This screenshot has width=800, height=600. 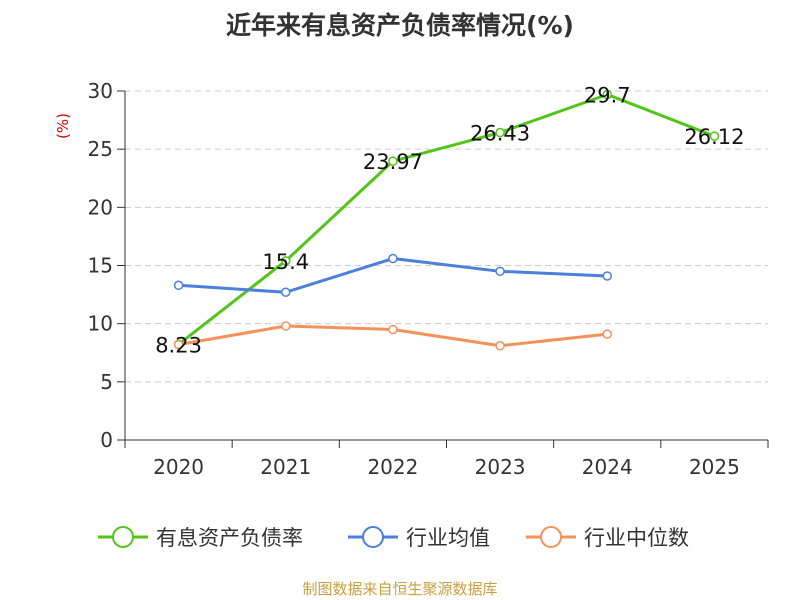 I want to click on data-label: 8.23, so click(x=178, y=345).